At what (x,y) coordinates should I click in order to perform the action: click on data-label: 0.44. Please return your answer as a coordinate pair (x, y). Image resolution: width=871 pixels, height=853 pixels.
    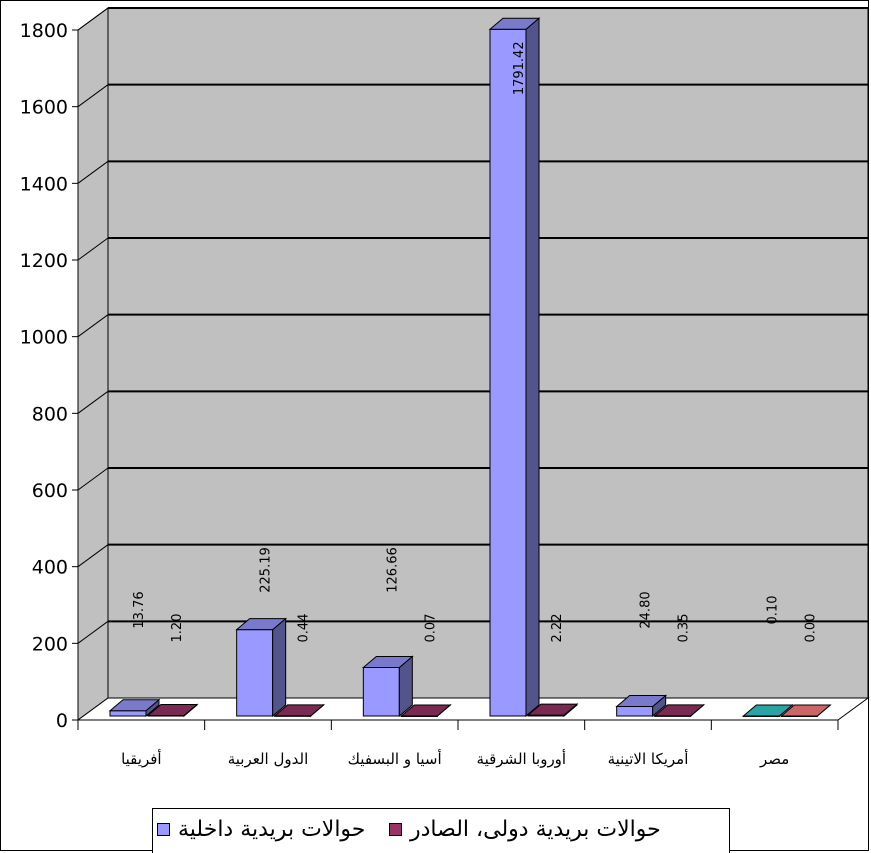
    Looking at the image, I should click on (304, 628).